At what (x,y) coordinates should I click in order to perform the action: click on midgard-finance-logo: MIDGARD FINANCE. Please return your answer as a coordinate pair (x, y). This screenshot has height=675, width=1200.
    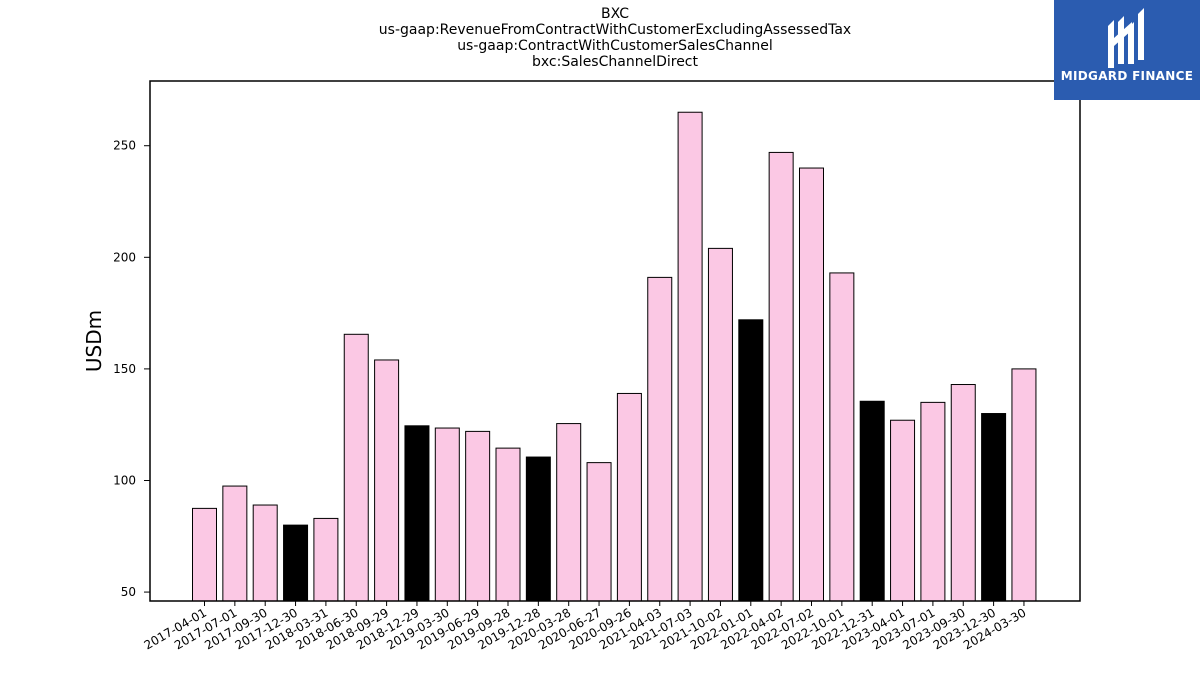
    Looking at the image, I should click on (1127, 50).